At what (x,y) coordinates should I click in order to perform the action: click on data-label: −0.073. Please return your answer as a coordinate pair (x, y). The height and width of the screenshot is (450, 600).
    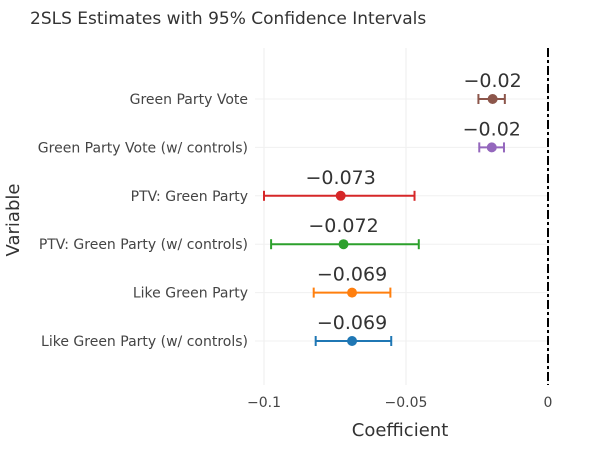
    Looking at the image, I should click on (341, 178).